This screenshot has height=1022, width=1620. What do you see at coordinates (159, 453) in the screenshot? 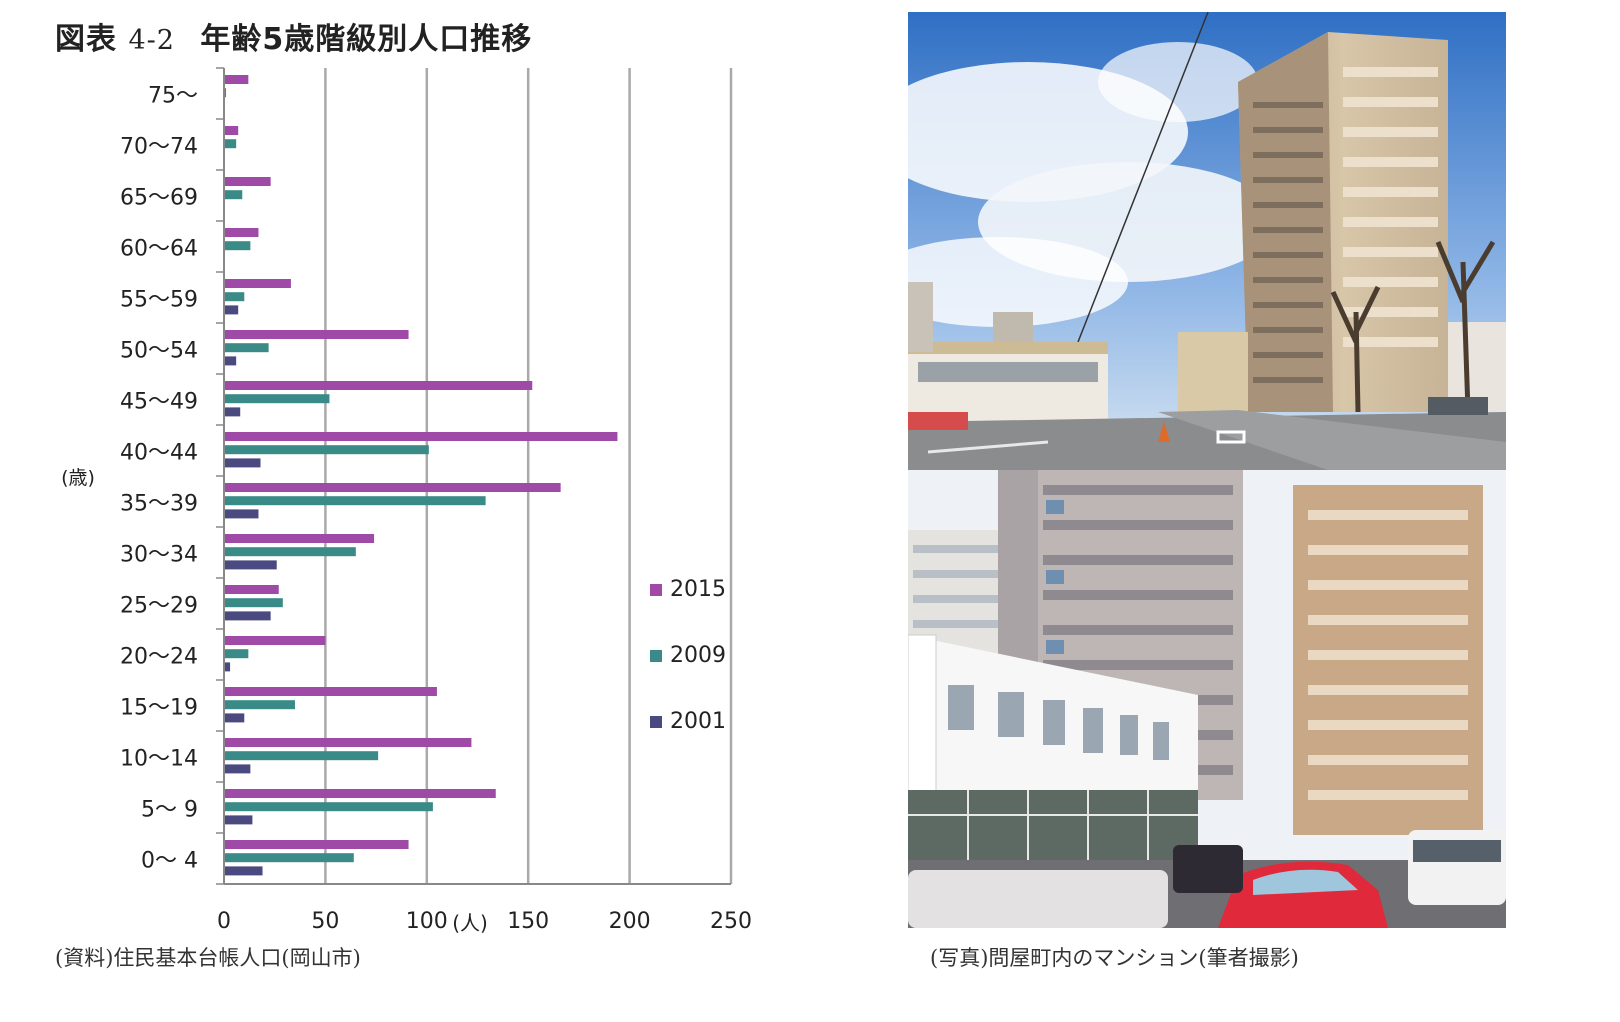
I see `y-tick-label: 40〜44` at bounding box center [159, 453].